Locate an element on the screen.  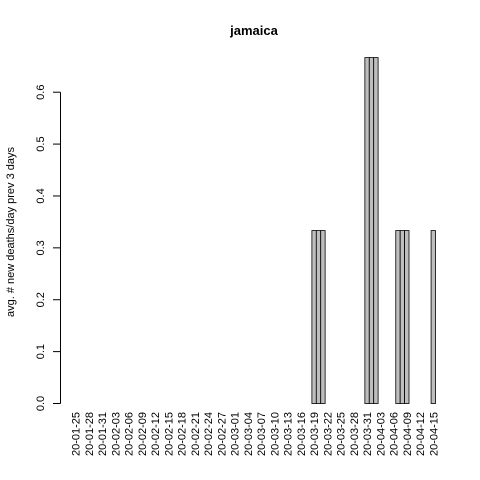
y-tick-label: 0.4 is located at coordinates (41, 195).